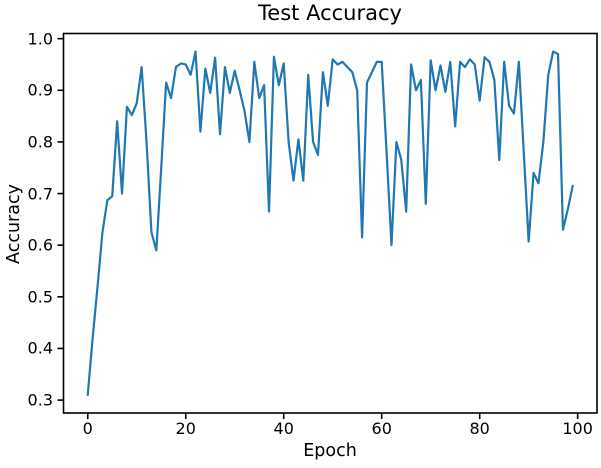 This screenshot has height=468, width=601. Describe the element at coordinates (40, 39) in the screenshot. I see `y-tick-label: 1.0` at that location.